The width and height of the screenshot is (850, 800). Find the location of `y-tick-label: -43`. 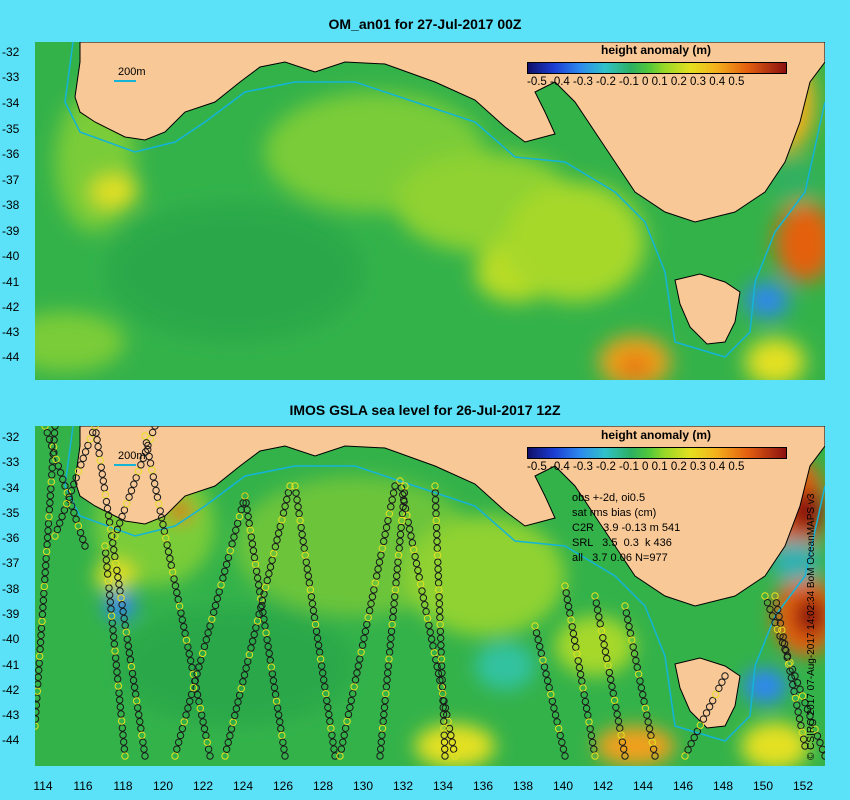

y-tick-label: -43 is located at coordinates (11, 715).